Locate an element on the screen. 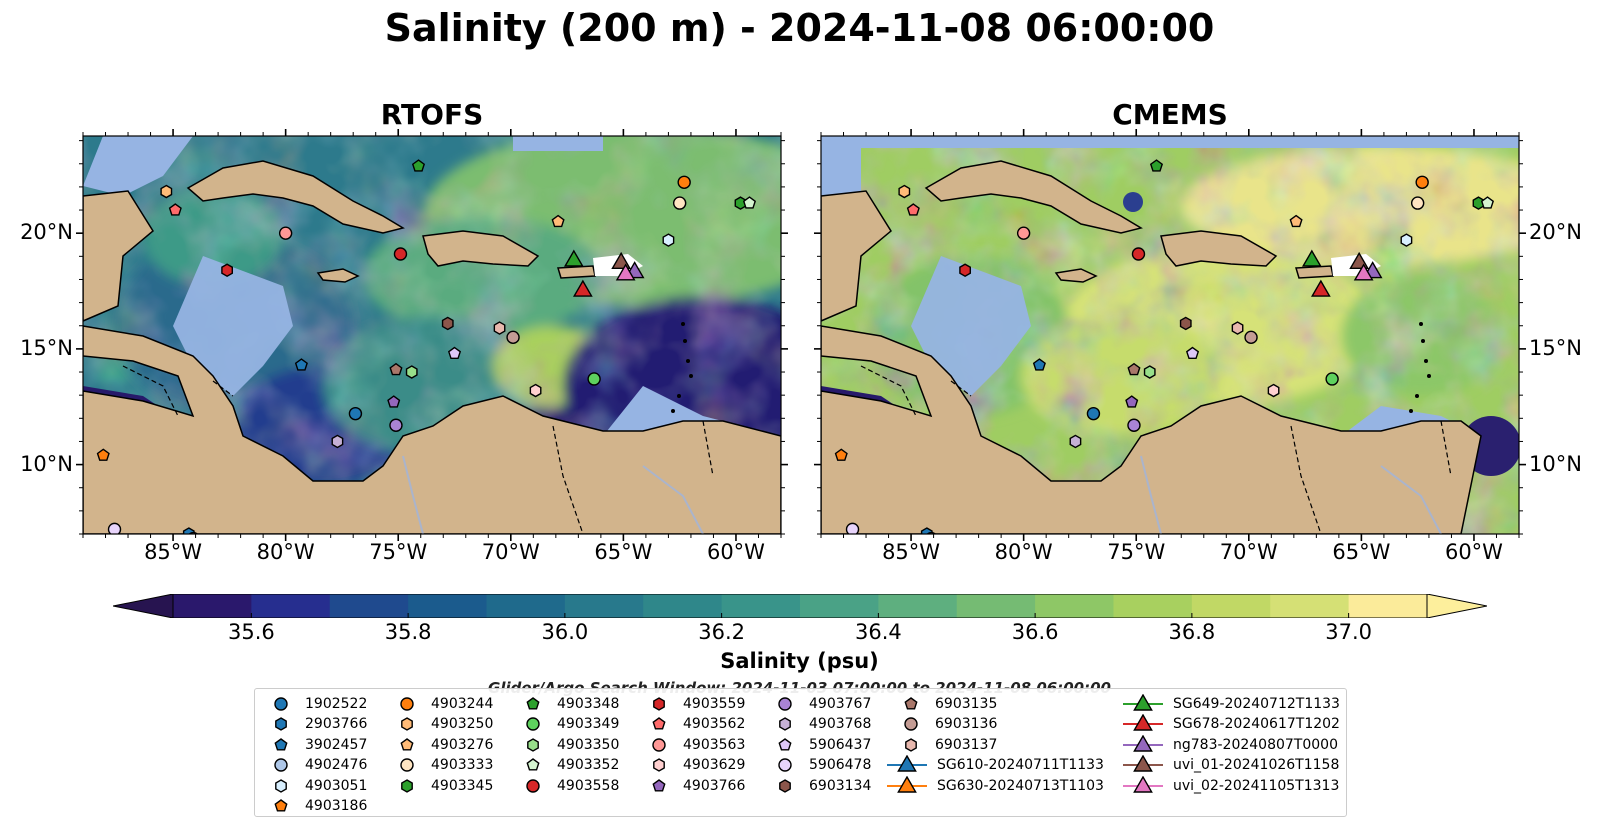 This screenshot has width=1599, height=829. colorbar-tick-label: 35.6 is located at coordinates (251, 632).